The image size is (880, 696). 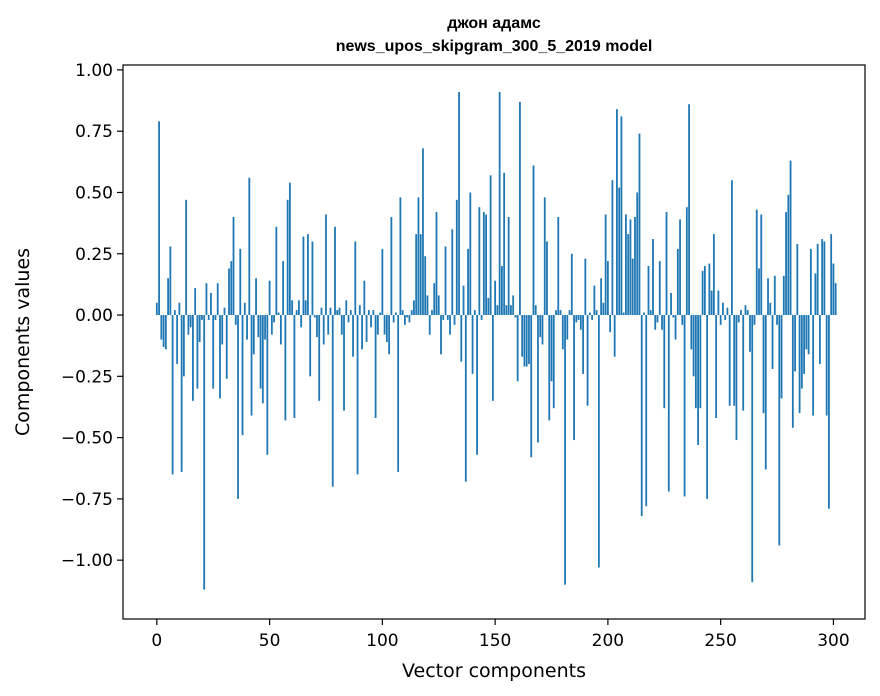 I want to click on y-tick-label: 0.50, so click(x=94, y=193).